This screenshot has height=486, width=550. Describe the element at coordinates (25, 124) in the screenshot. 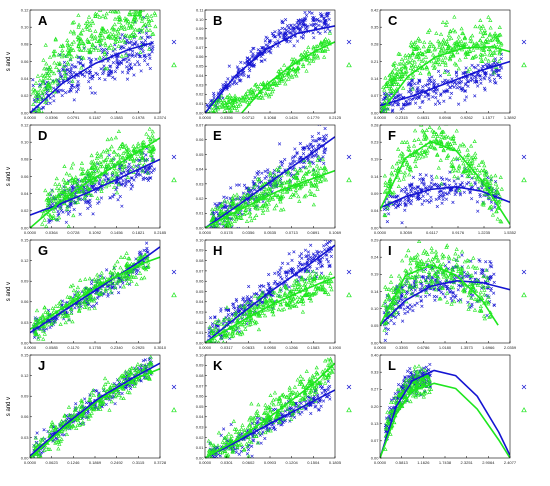

I see `y-tick-label: 0.12` at that location.